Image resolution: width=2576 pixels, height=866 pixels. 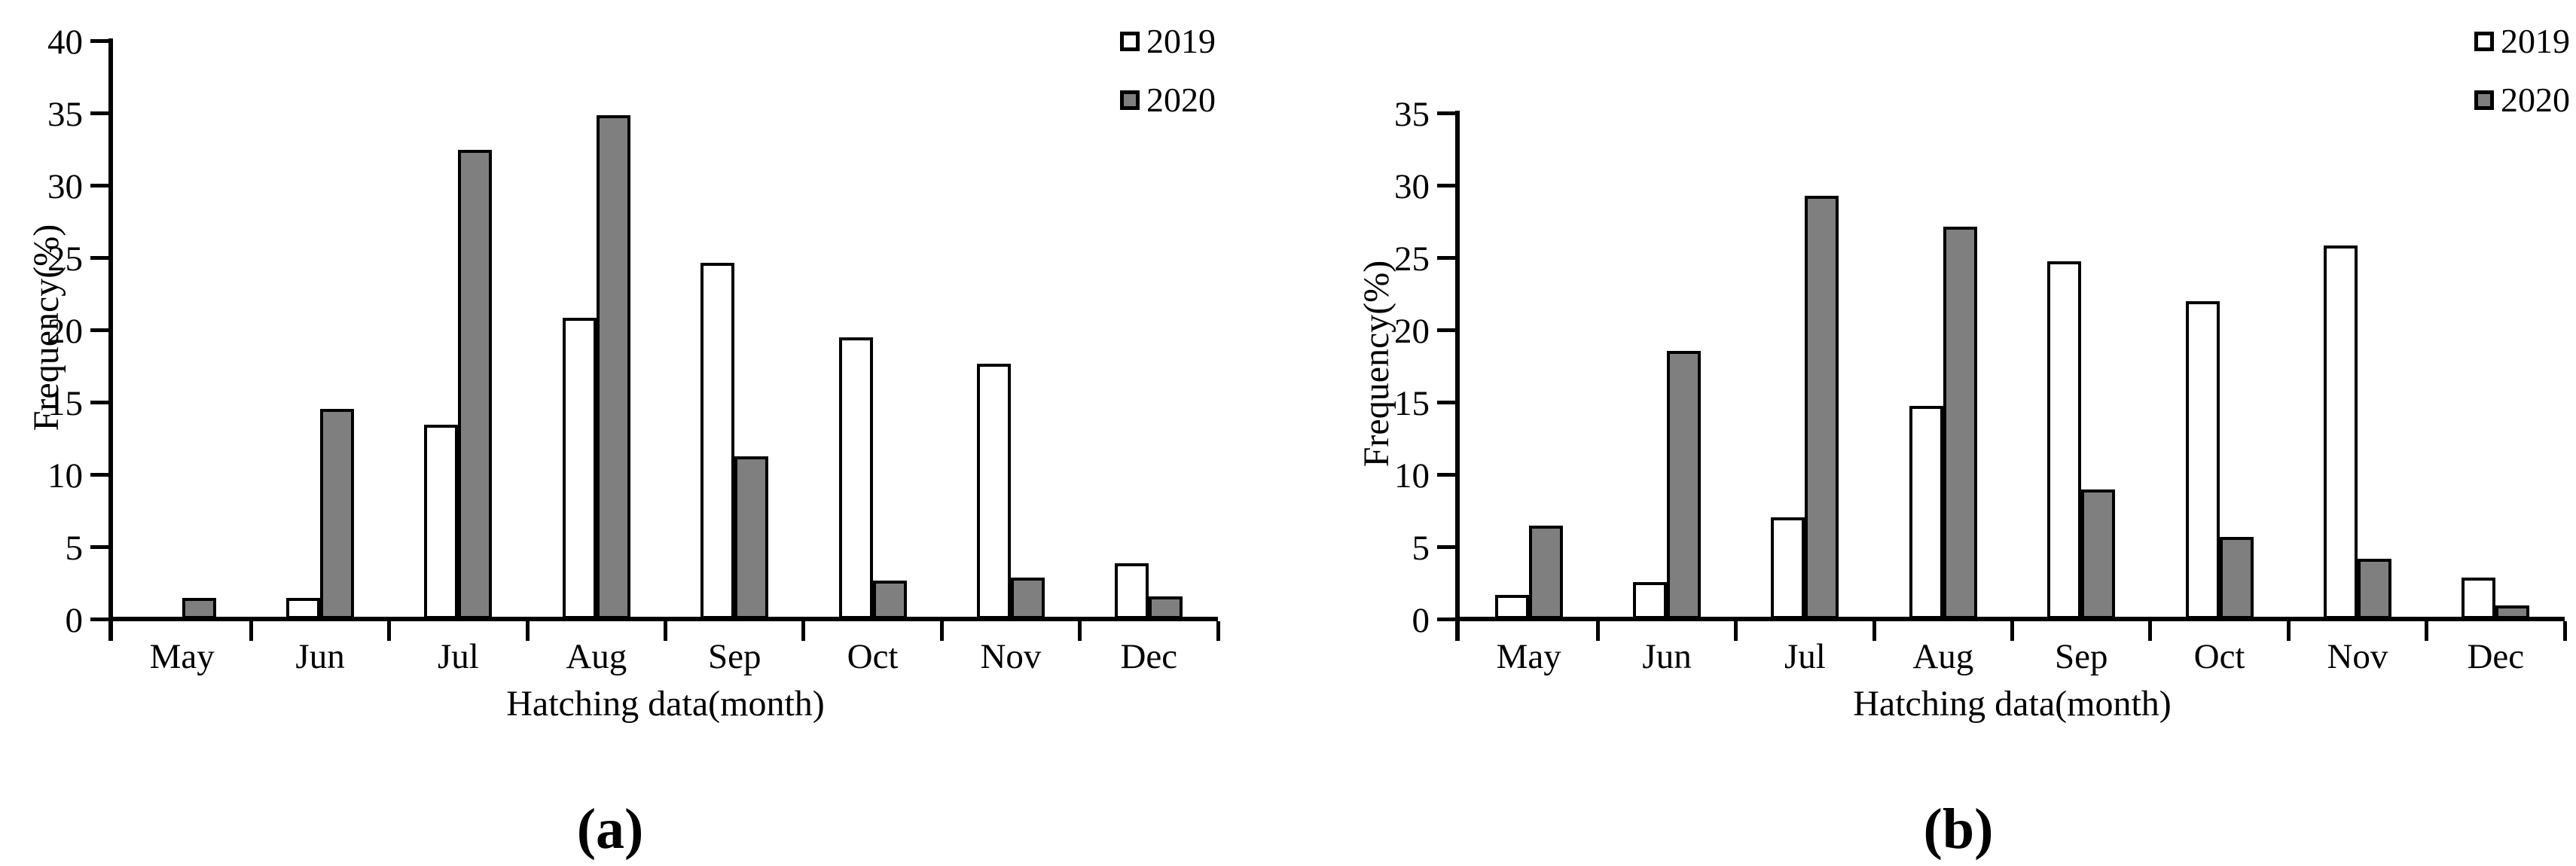 I want to click on y-axis-line, so click(x=1457, y=366).